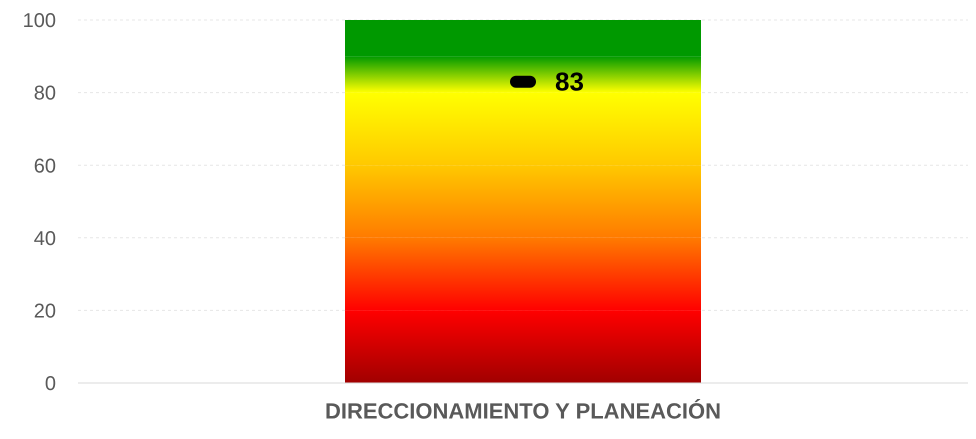 This screenshot has width=976, height=439. I want to click on y-tick-label: 100, so click(39, 21).